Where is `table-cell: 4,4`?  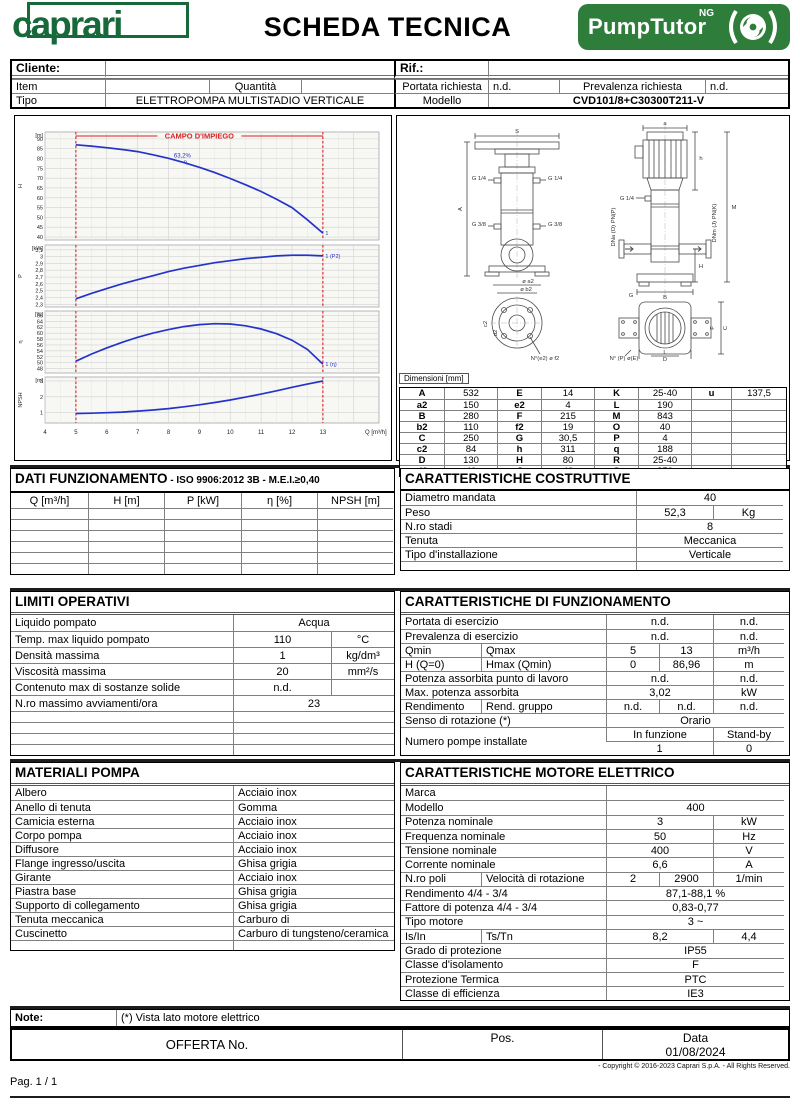 table-cell: 4,4 is located at coordinates (748, 936).